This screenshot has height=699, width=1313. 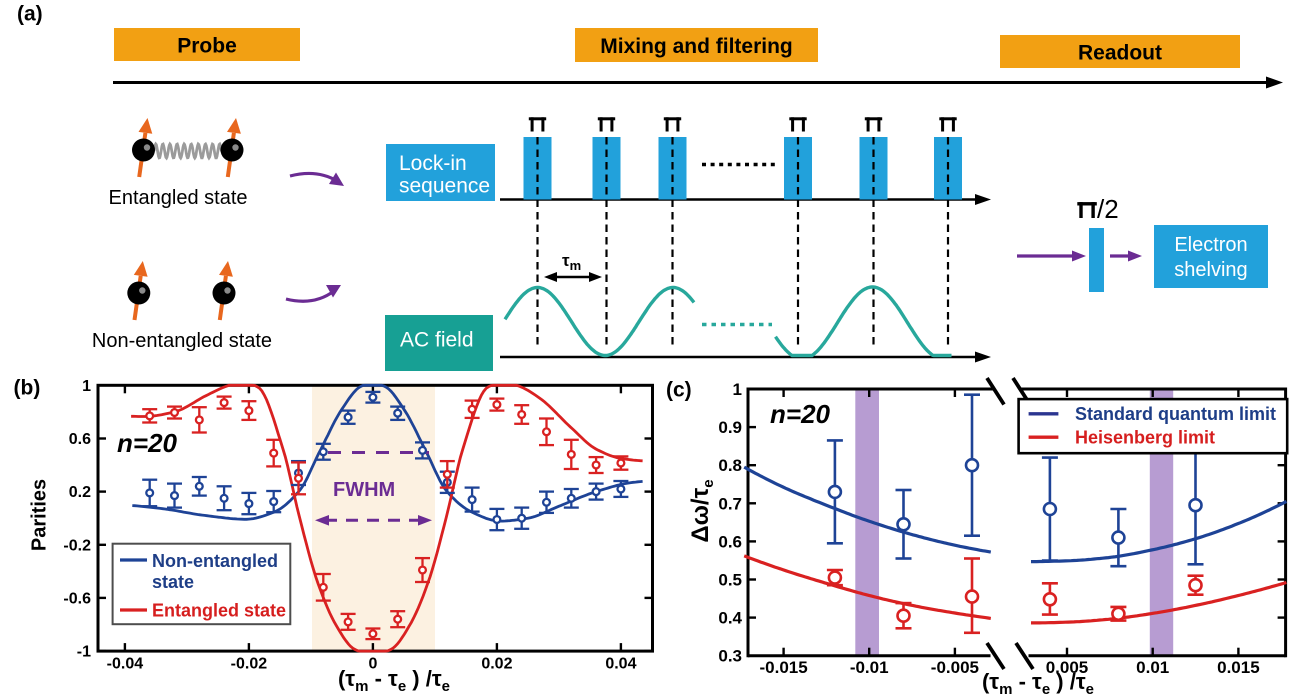 I want to click on svg-text: 0.005, so click(x=1067, y=667).